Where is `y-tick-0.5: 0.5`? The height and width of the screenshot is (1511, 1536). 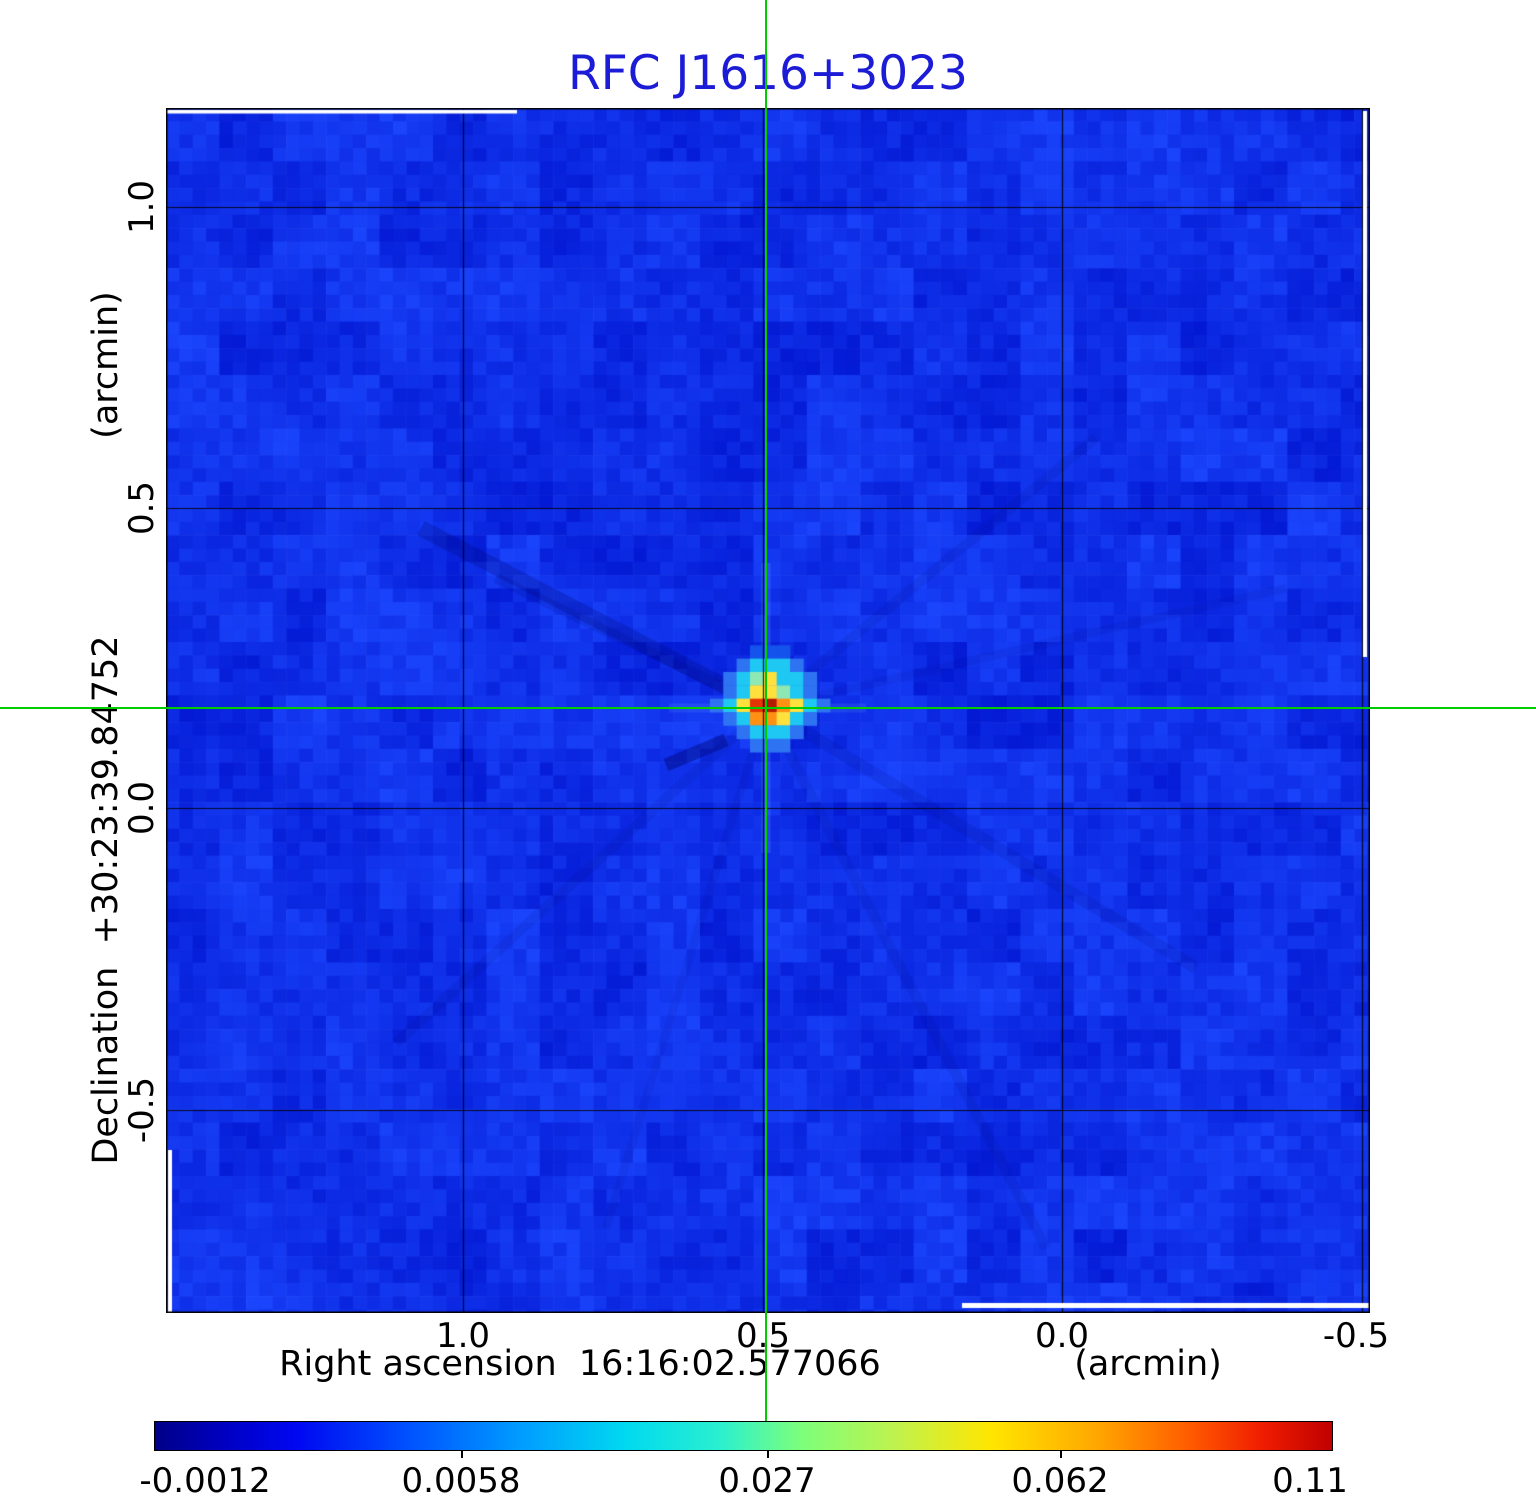
y-tick-0.5: 0.5 is located at coordinates (142, 508).